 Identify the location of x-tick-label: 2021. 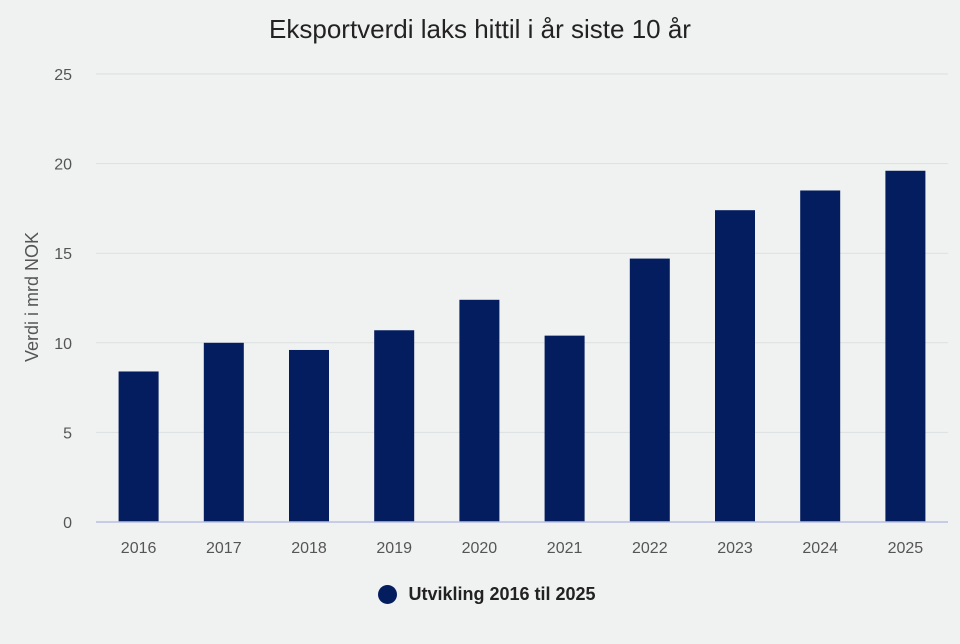
(565, 548).